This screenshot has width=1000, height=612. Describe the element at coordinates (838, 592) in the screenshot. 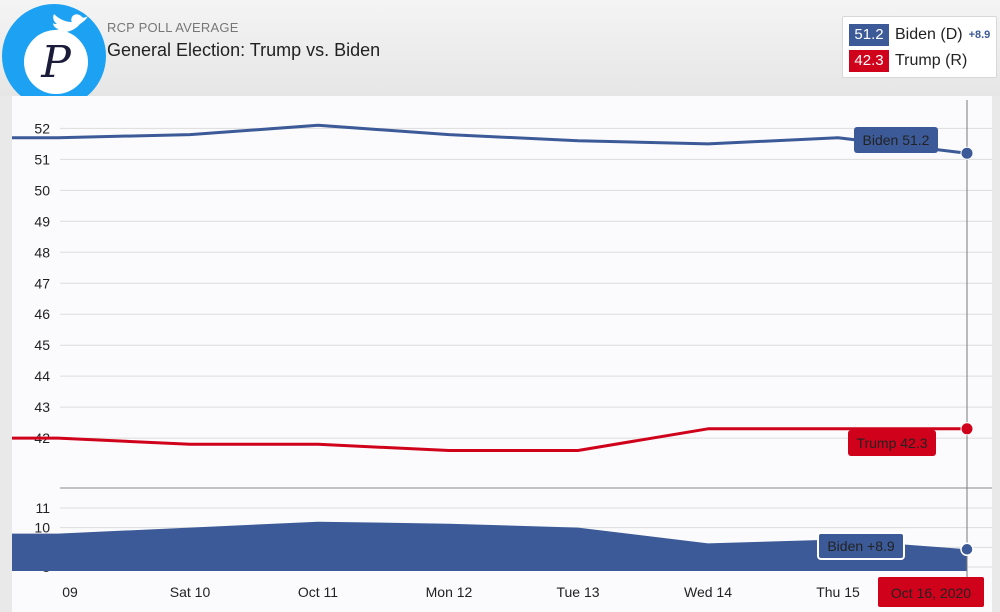

I see `x-tick-label-thu-15: Thu 15` at that location.